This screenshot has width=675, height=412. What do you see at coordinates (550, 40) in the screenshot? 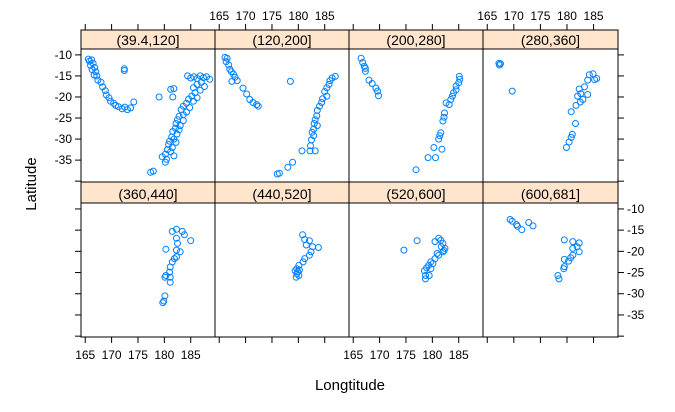
I see `strip-label: (280,360]` at bounding box center [550, 40].